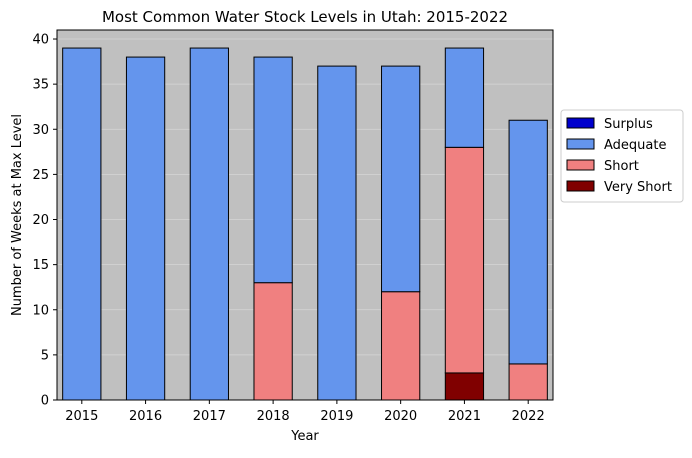 This screenshot has width=692, height=458. I want to click on legend-swatch-very-short, so click(580, 186).